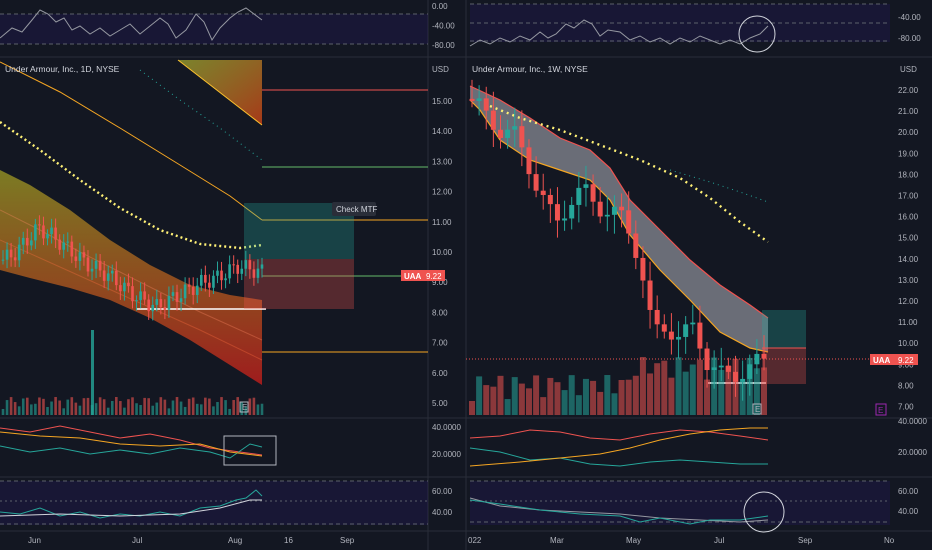  I want to click on earnings-marker: E, so click(244, 407).